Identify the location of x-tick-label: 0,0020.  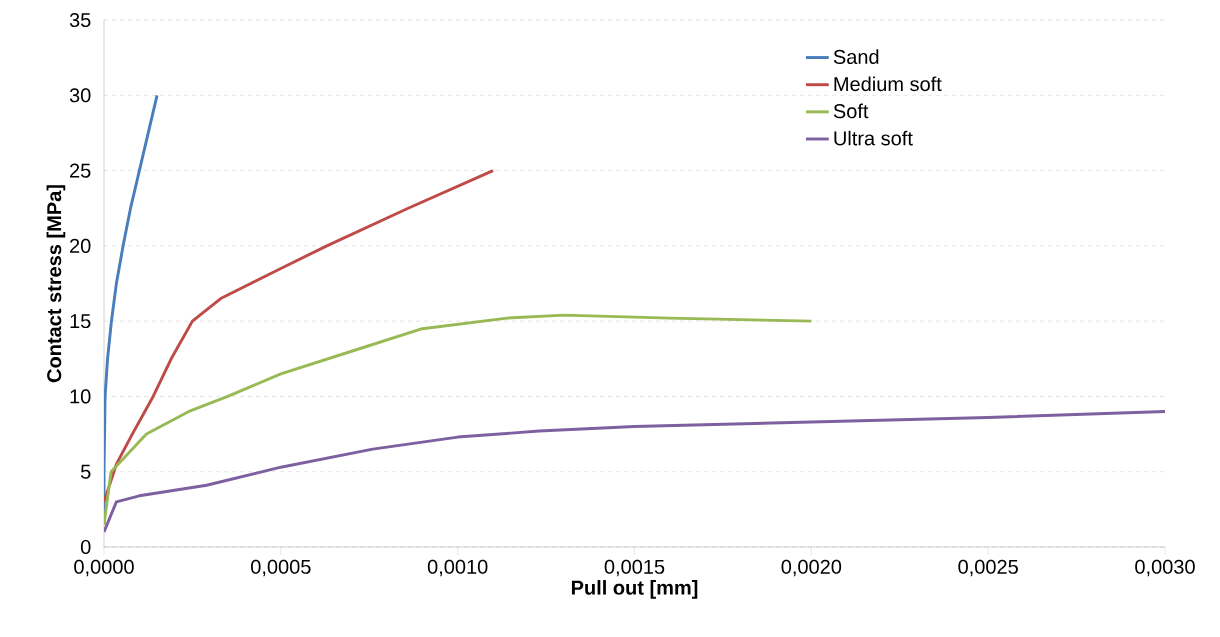
(811, 568).